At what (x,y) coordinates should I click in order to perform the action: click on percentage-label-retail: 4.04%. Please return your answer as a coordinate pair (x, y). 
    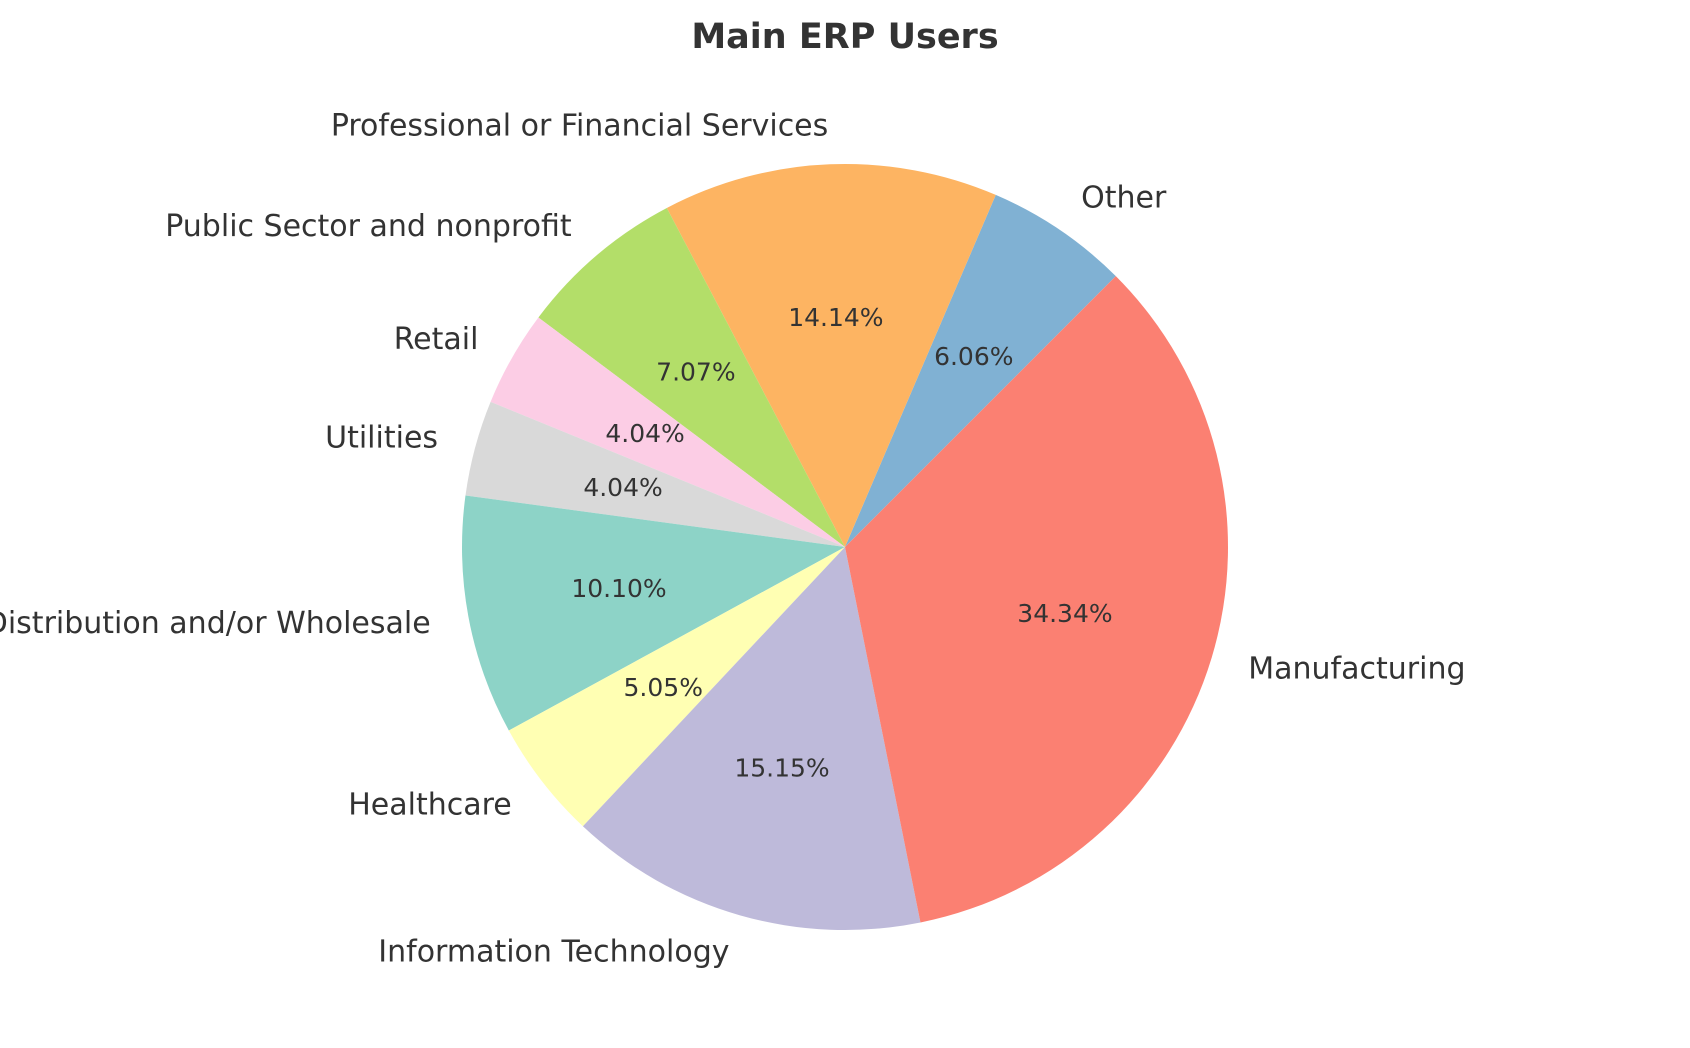
    Looking at the image, I should click on (644, 433).